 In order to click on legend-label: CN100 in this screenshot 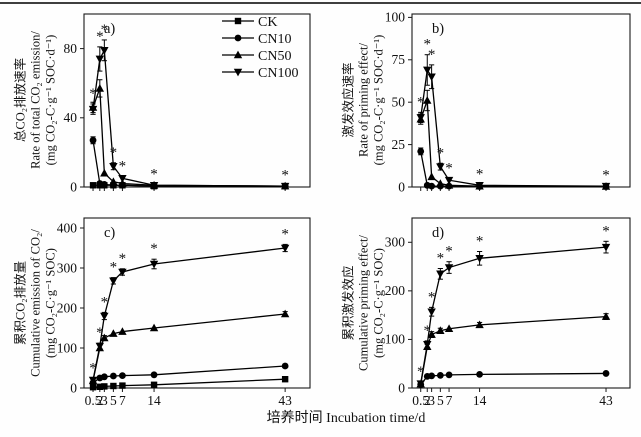, I will do `click(278, 73)`.